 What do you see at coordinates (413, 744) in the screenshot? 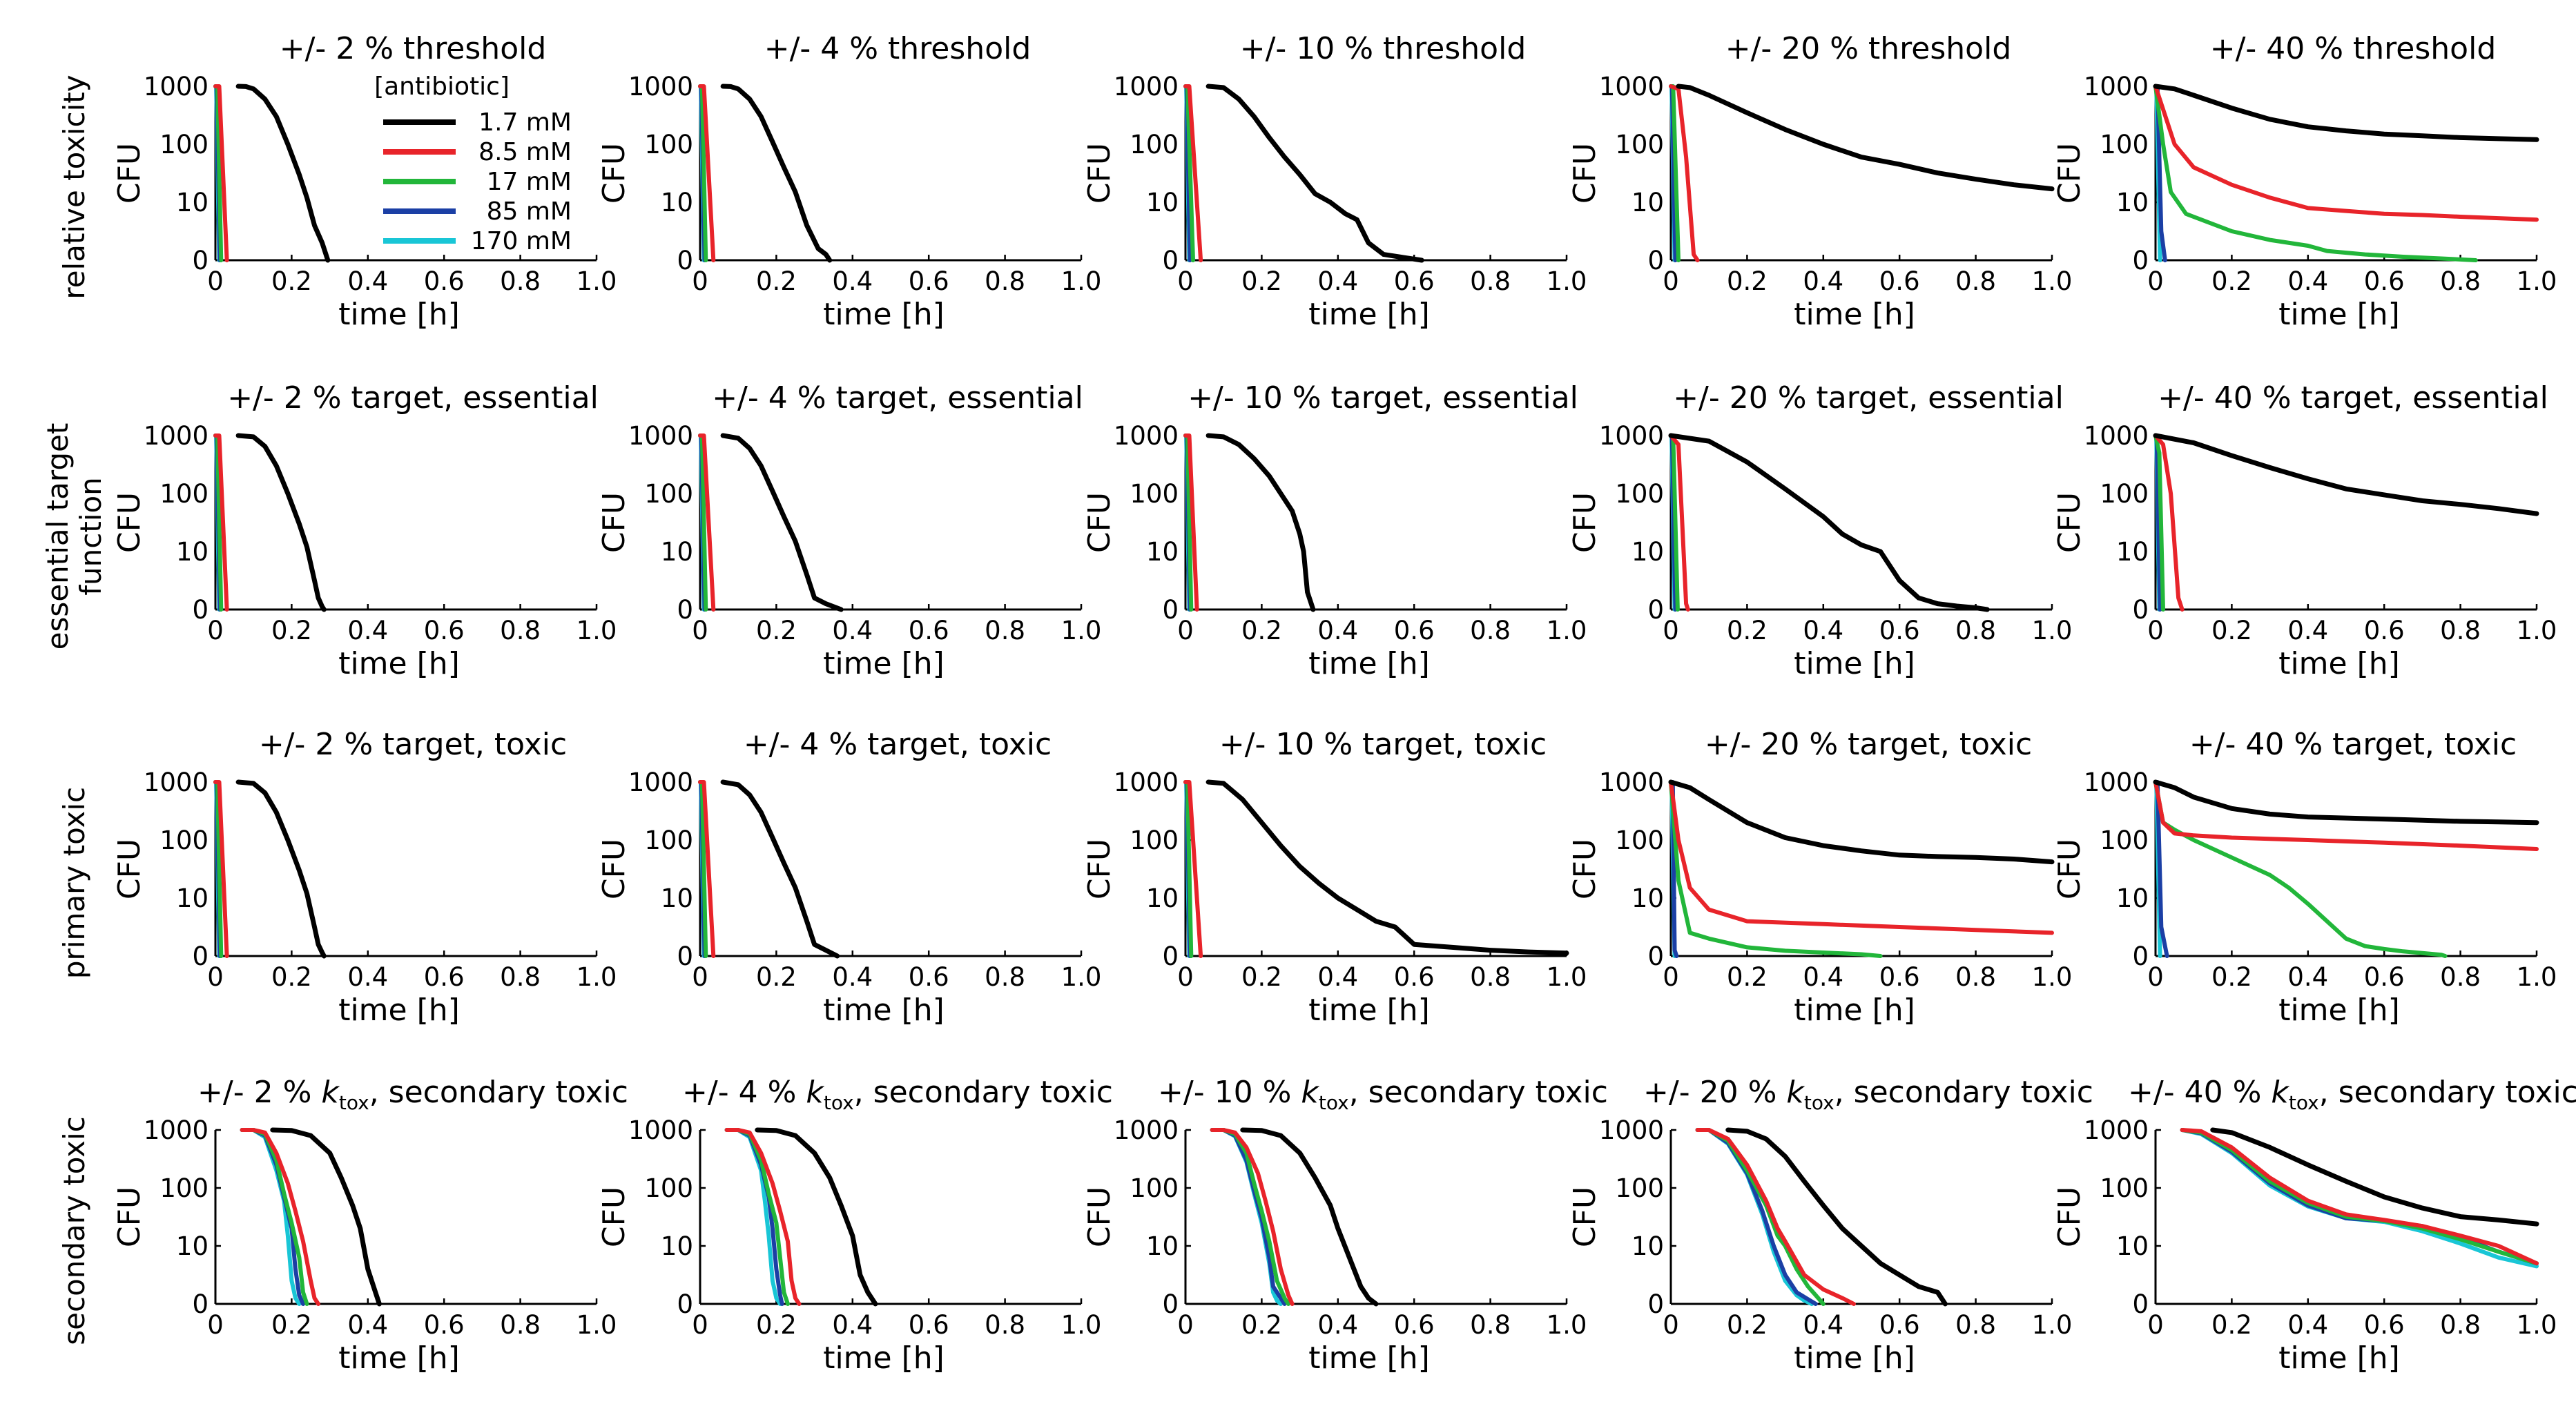
I see `panel-title: +/- 2 % target, toxic` at bounding box center [413, 744].